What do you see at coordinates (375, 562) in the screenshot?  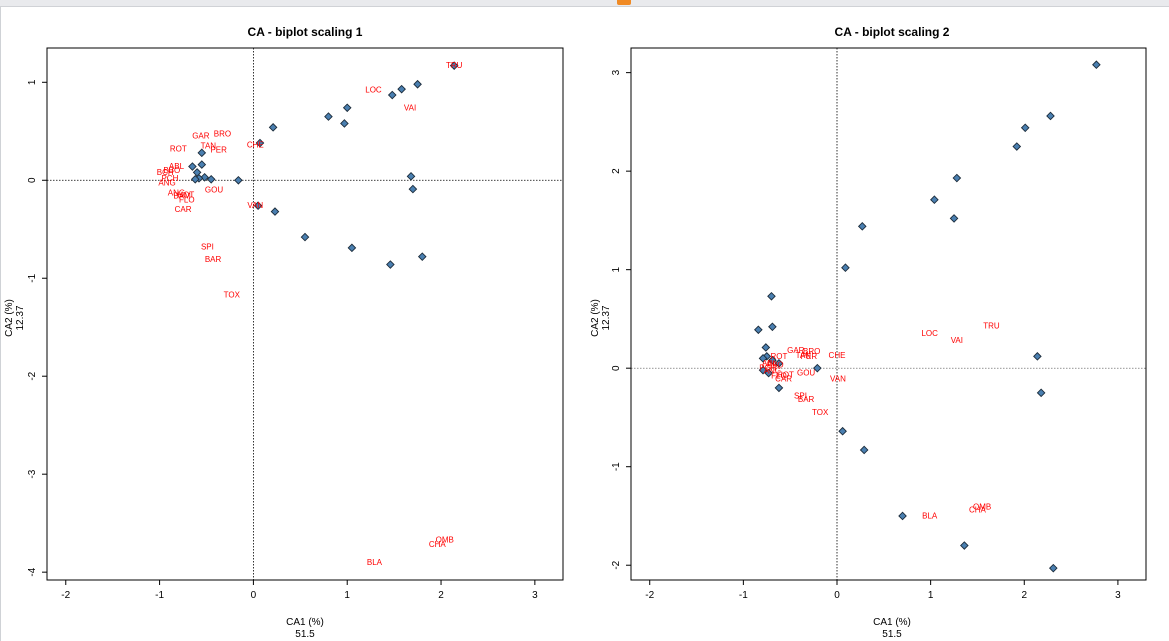 I see `species-label: BLA` at bounding box center [375, 562].